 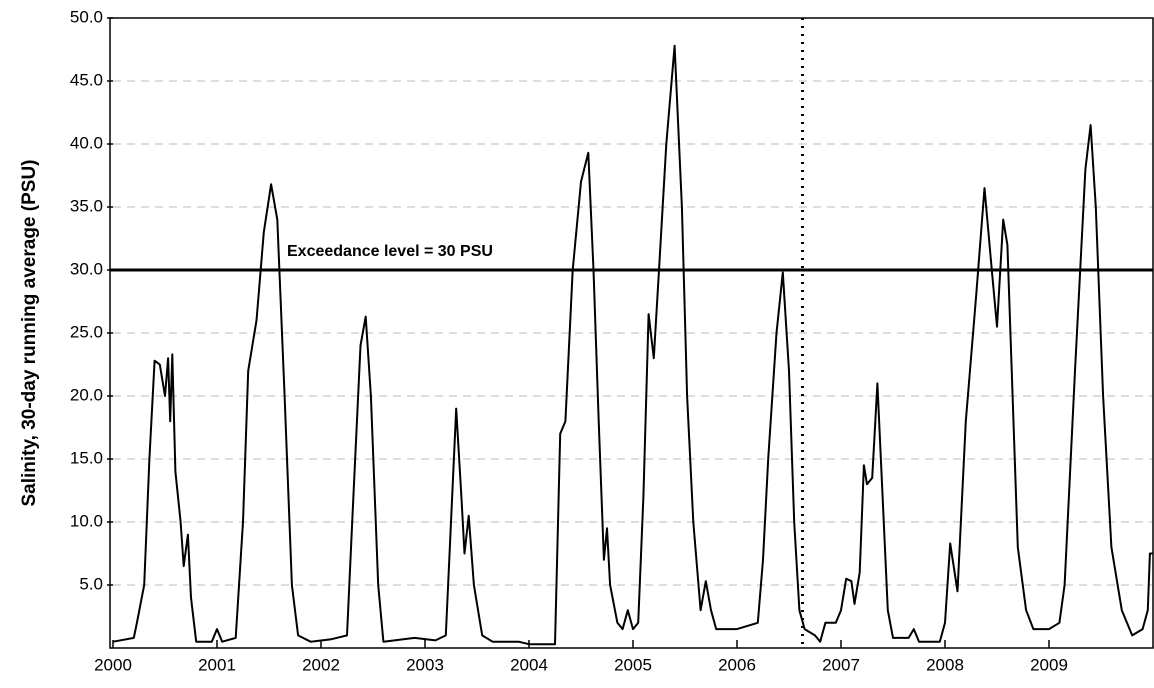 I want to click on y-tick-label: 35.0, so click(x=86, y=205).